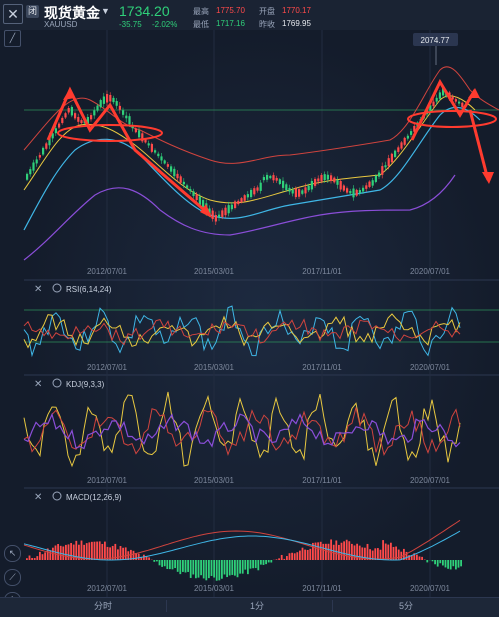 This screenshot has height=617, width=499. I want to click on prev-close-value: 1769.95, so click(296, 23).